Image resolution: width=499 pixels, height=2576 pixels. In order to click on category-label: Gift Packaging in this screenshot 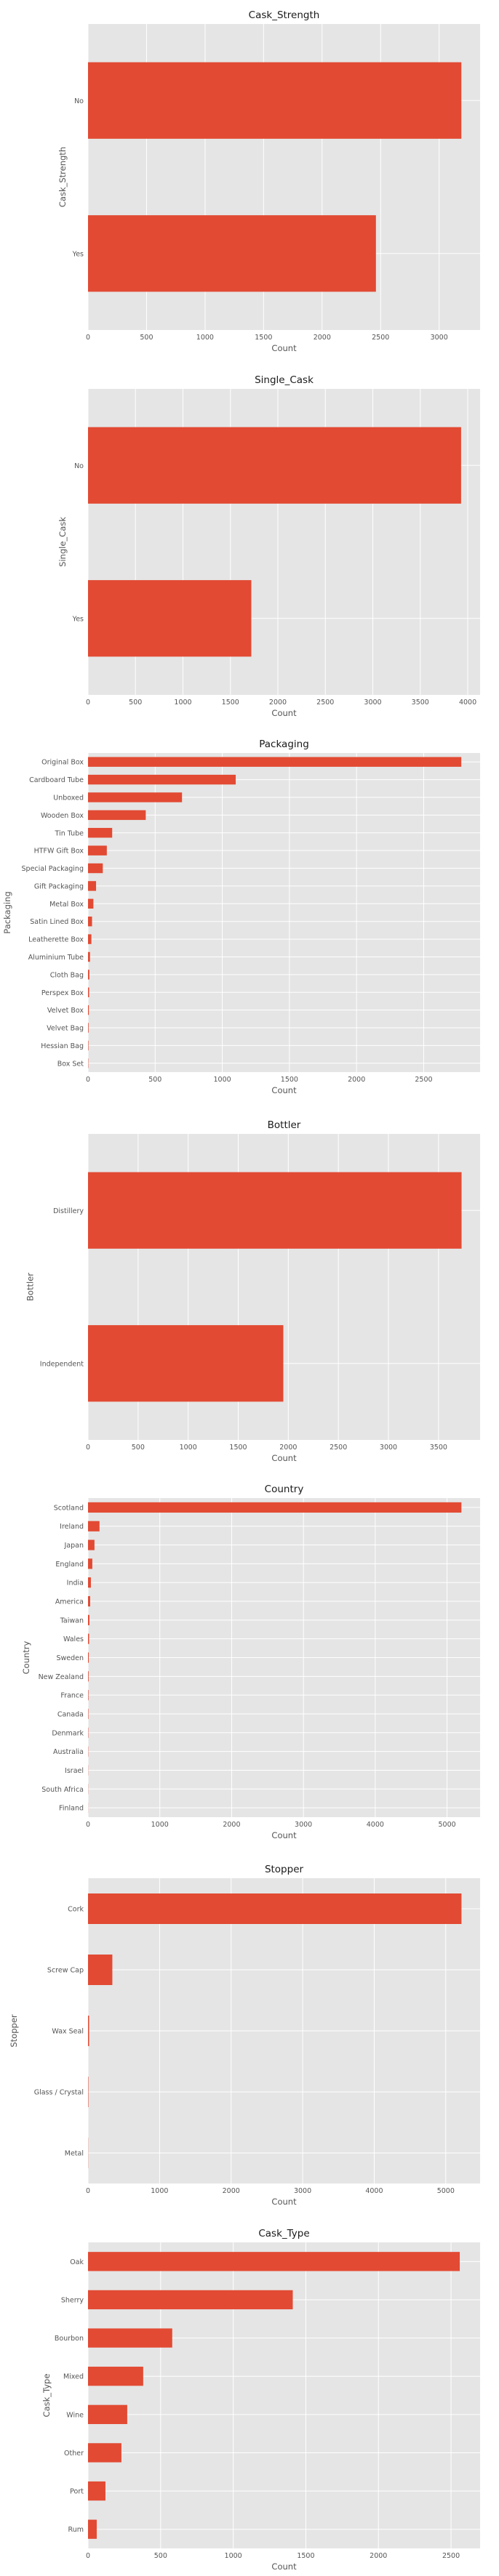, I will do `click(59, 886)`.